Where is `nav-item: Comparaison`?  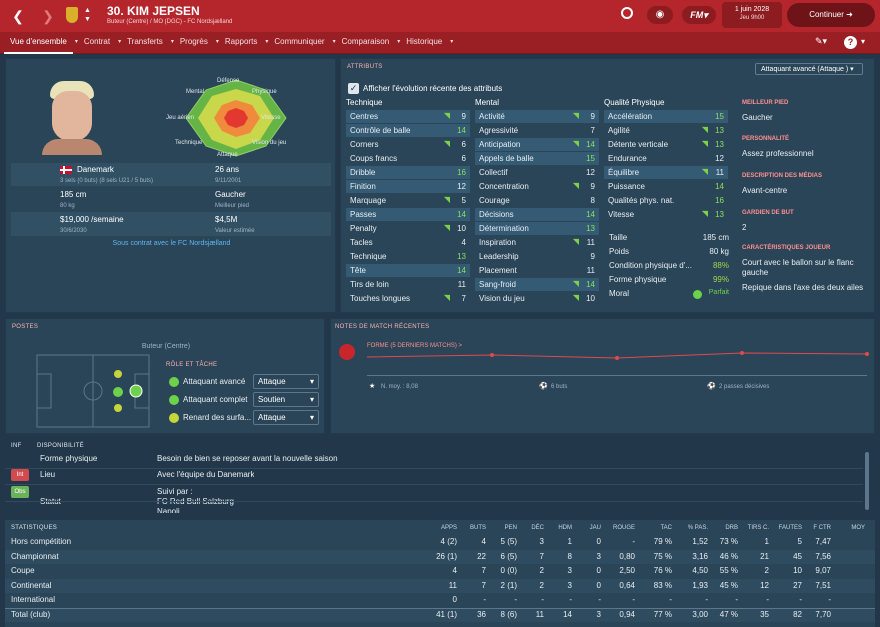
nav-item: Comparaison is located at coordinates (365, 41).